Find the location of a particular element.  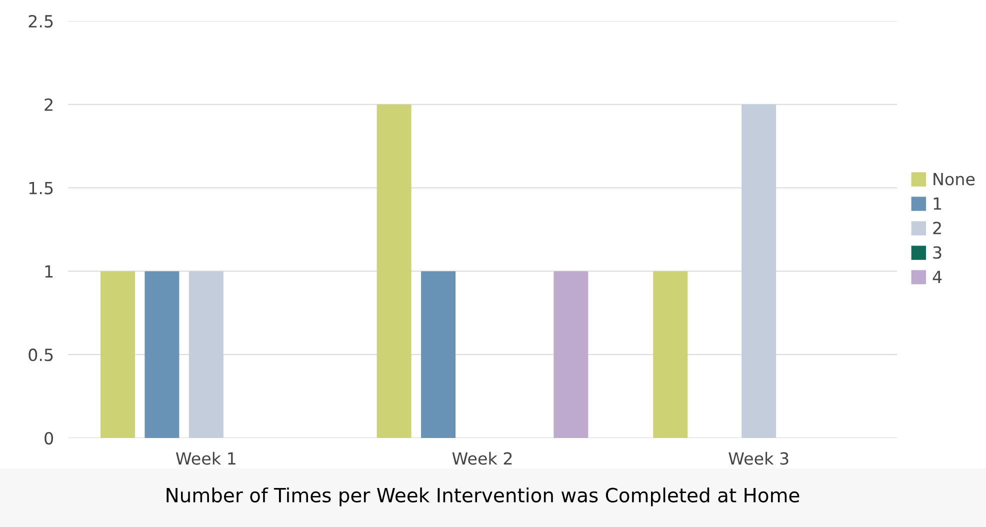

y-tick-label: 1 is located at coordinates (49, 271).